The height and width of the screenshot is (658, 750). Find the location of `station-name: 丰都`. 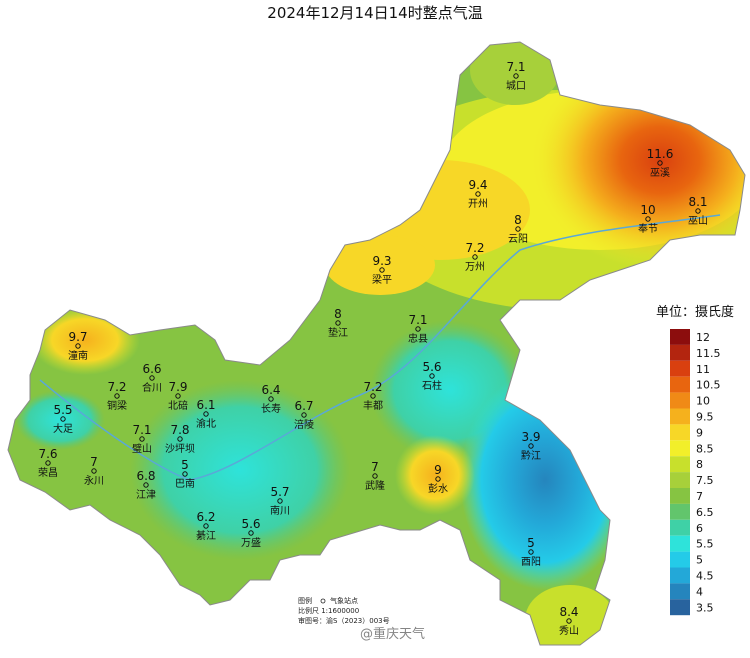

station-name: 丰都 is located at coordinates (373, 405).